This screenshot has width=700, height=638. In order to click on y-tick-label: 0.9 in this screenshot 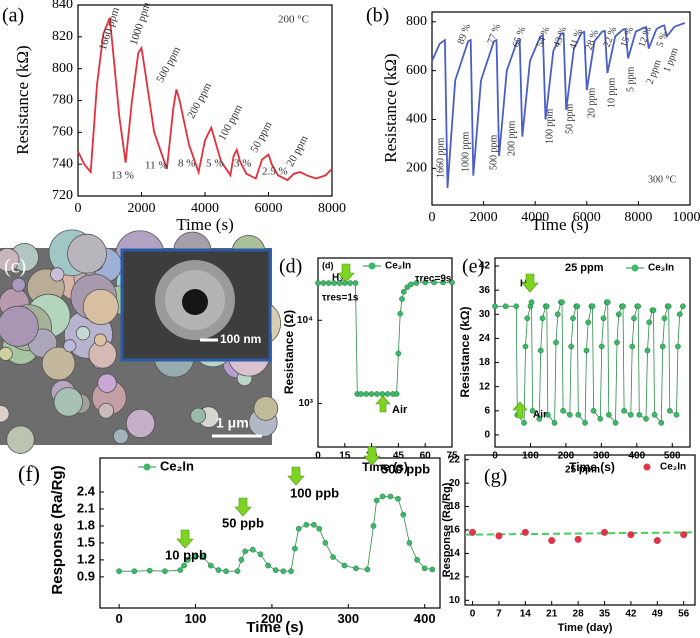, I will do `click(86, 575)`.